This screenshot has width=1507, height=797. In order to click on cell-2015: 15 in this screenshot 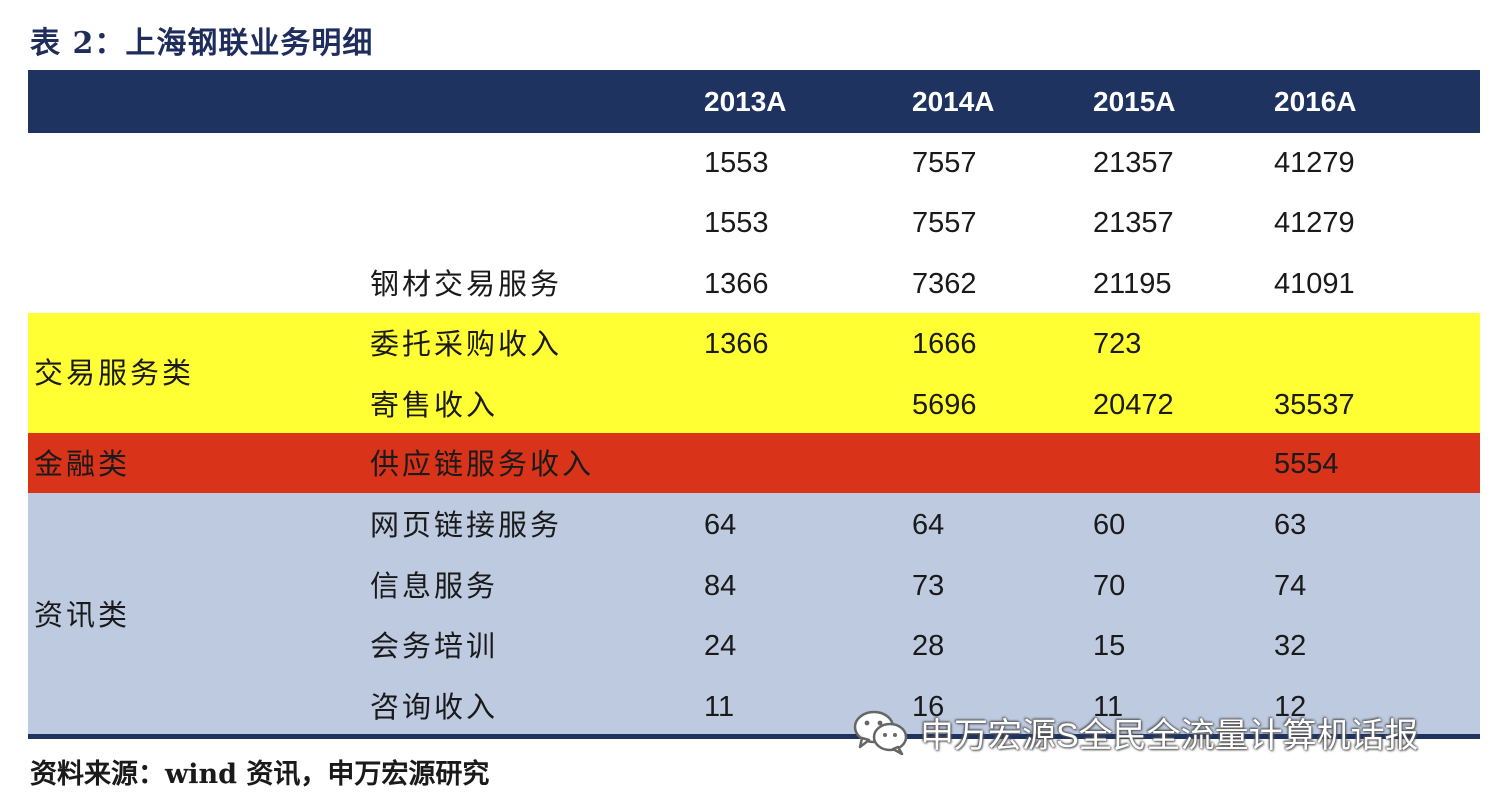, I will do `click(1109, 646)`.